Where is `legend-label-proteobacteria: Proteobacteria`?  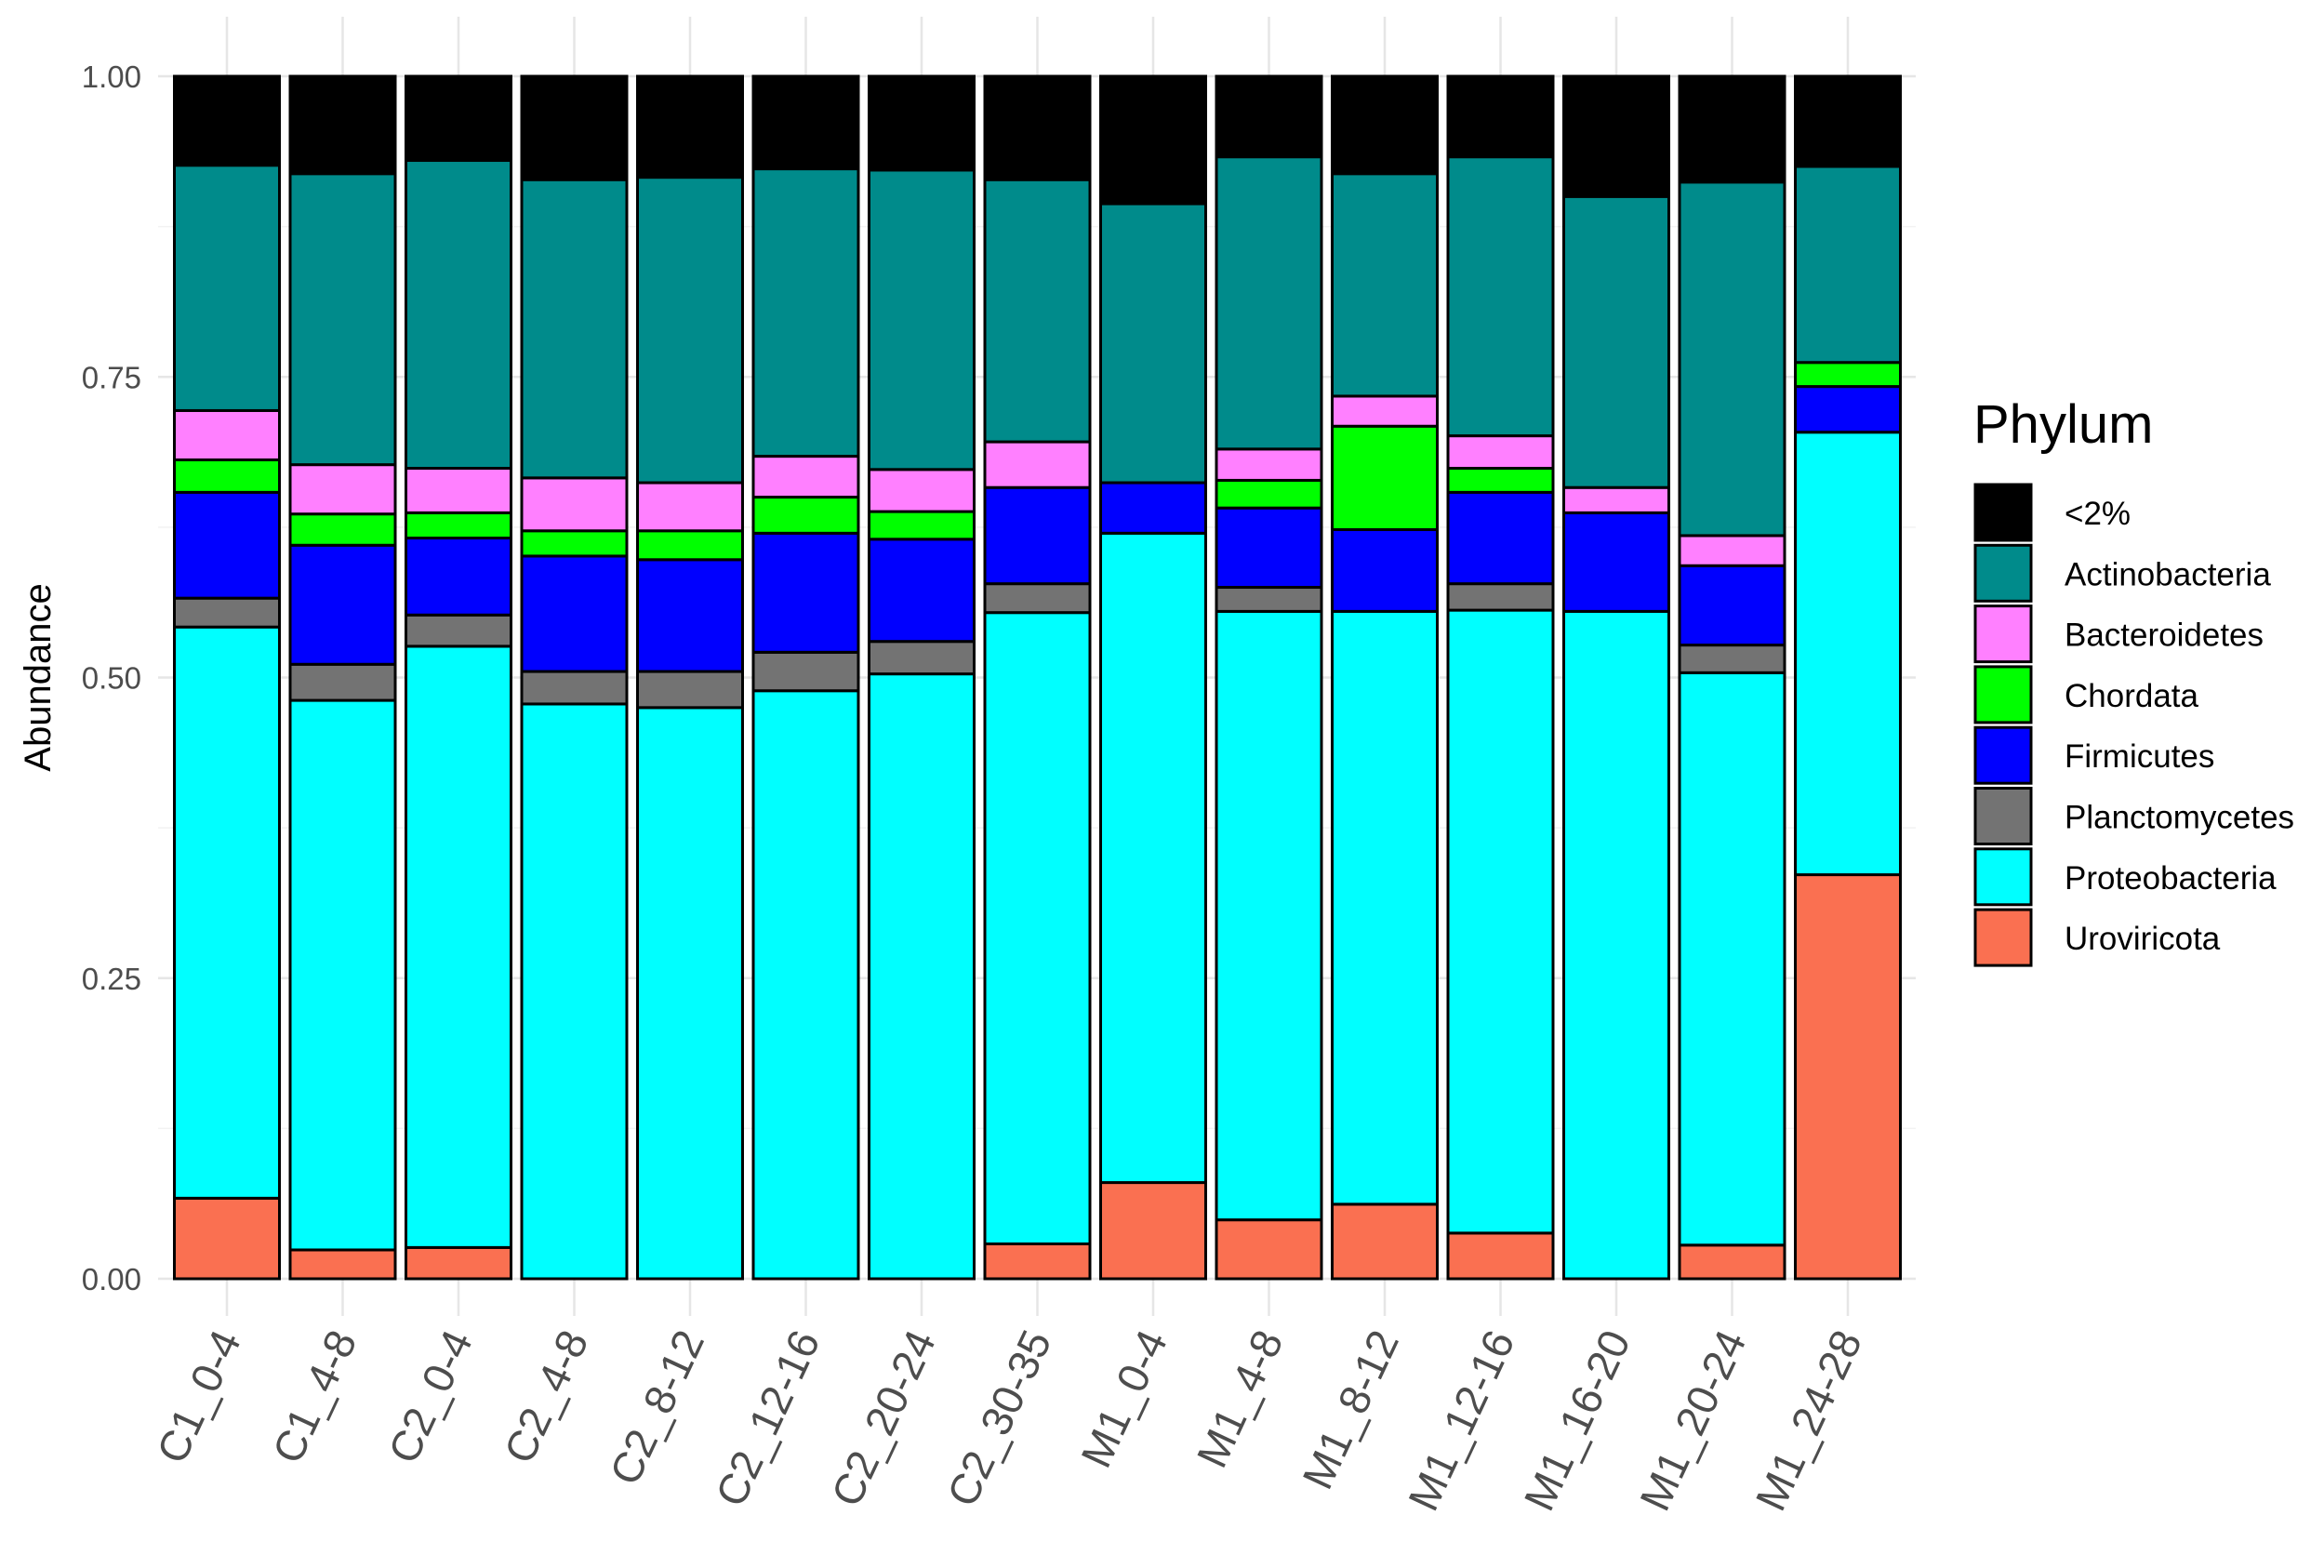
legend-label-proteobacteria: Proteobacteria is located at coordinates (2171, 878).